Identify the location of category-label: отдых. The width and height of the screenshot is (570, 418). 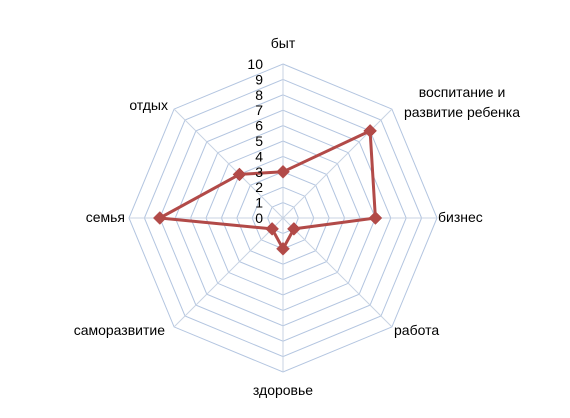
(148, 105).